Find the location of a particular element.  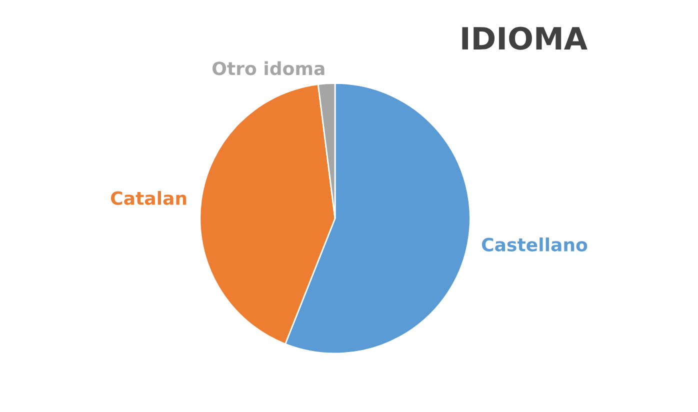

chart-title: IDIOMA is located at coordinates (525, 38).